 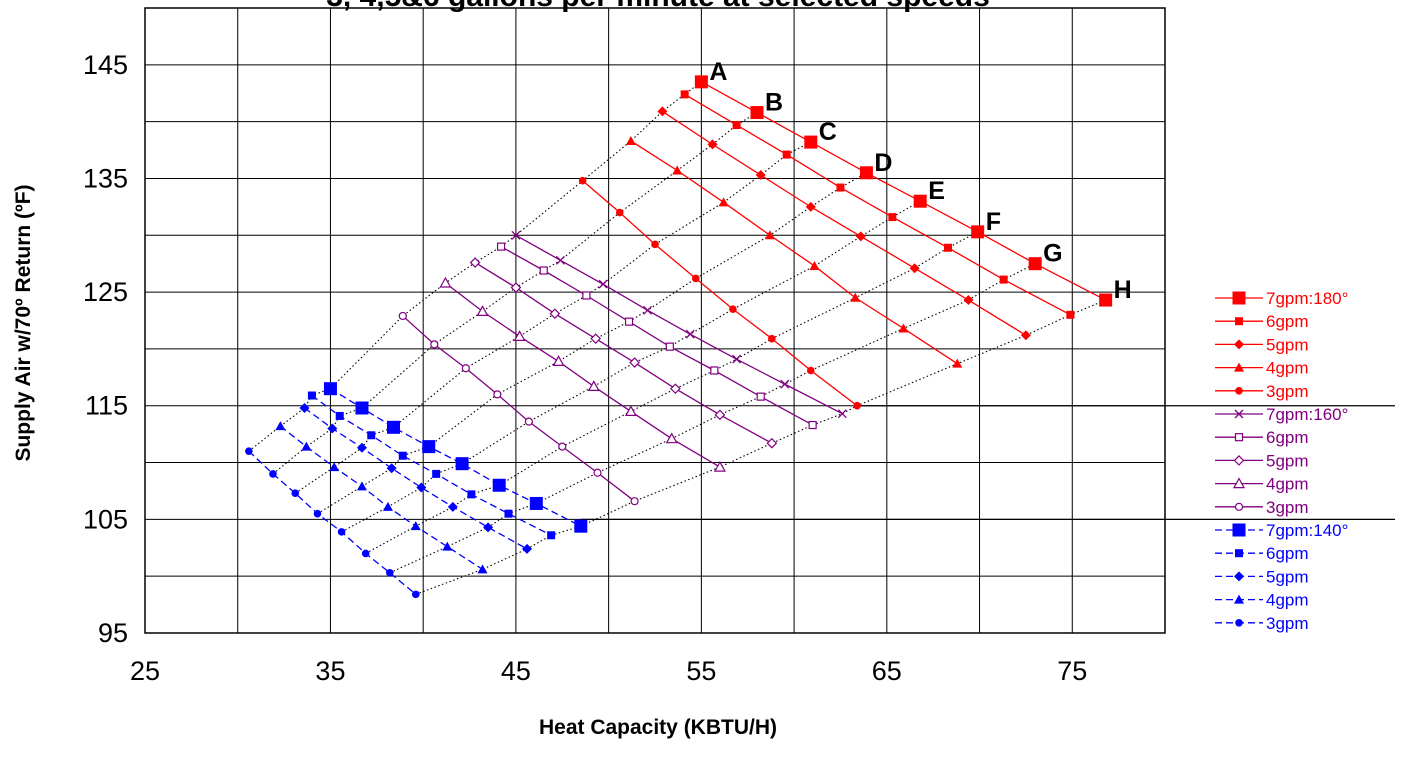 What do you see at coordinates (105, 178) in the screenshot?
I see `y-tick-label: 135` at bounding box center [105, 178].